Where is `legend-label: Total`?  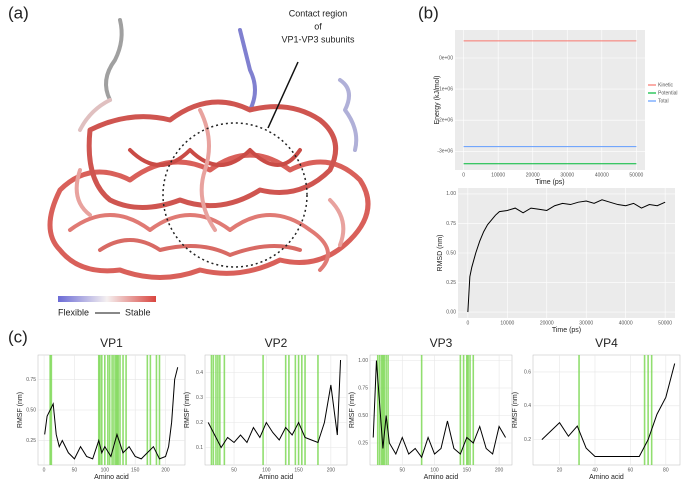
legend-label: Total is located at coordinates (663, 101).